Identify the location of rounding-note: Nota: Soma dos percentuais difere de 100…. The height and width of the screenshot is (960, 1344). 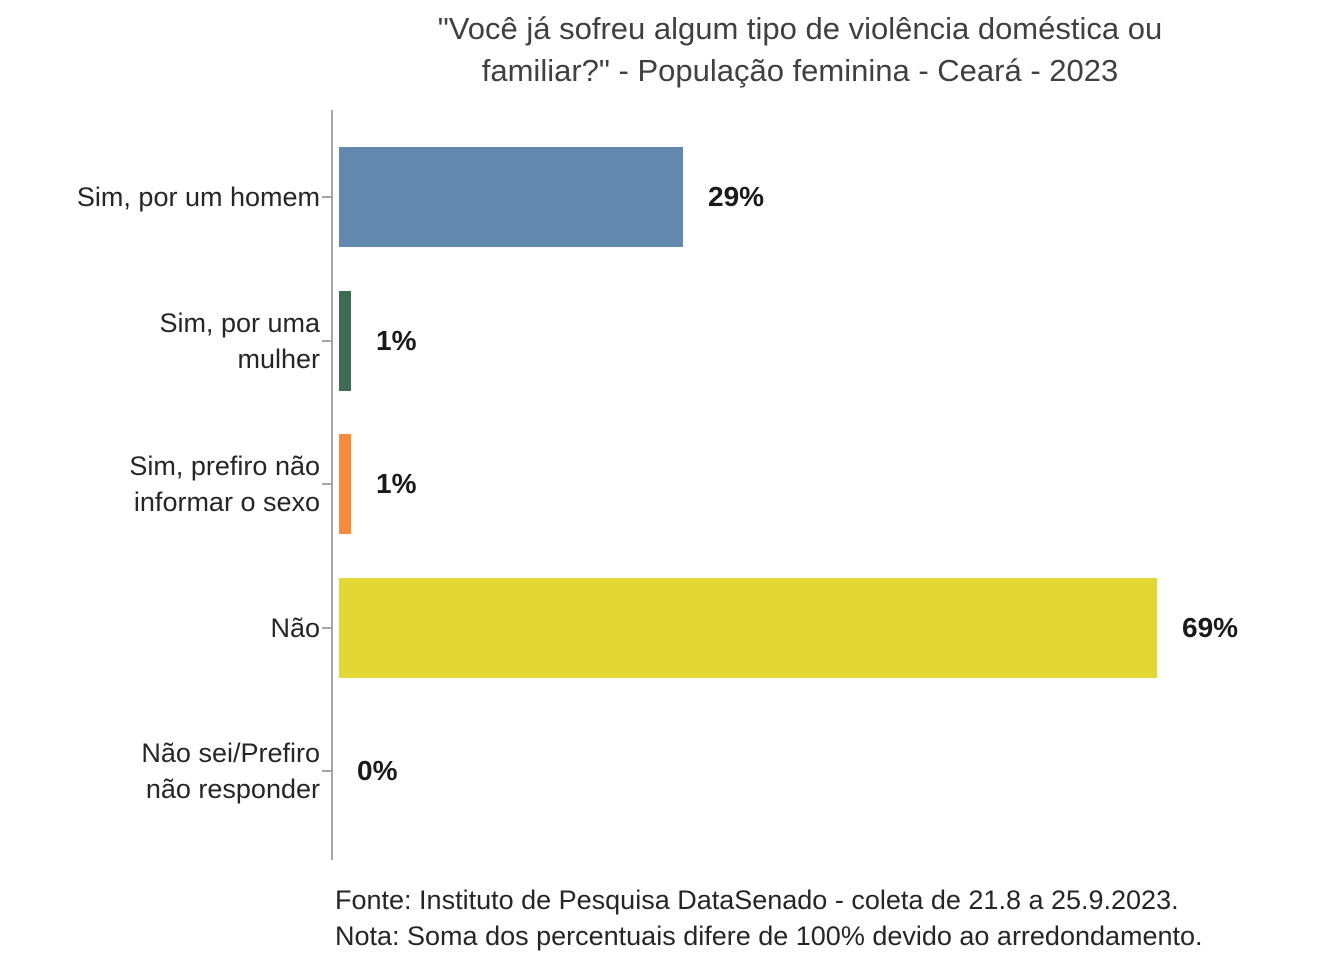
(769, 936).